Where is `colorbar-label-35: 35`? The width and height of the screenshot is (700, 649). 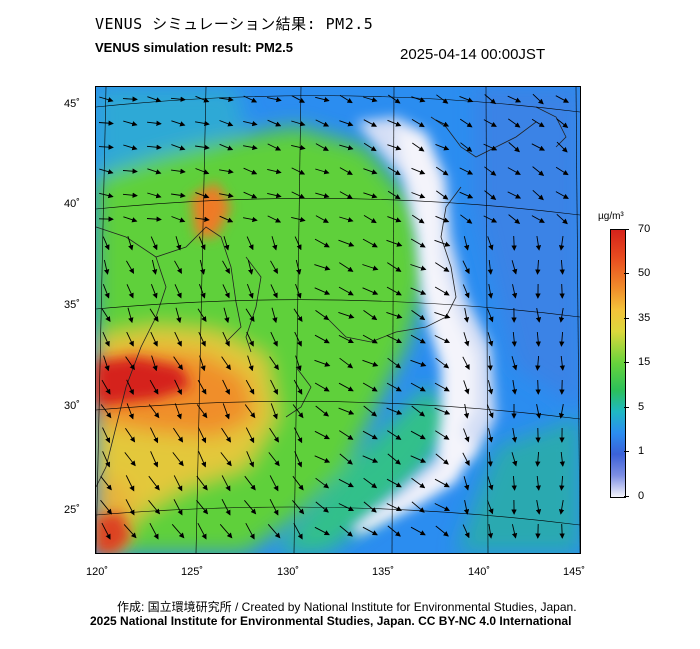
colorbar-label-35: 35 is located at coordinates (644, 318).